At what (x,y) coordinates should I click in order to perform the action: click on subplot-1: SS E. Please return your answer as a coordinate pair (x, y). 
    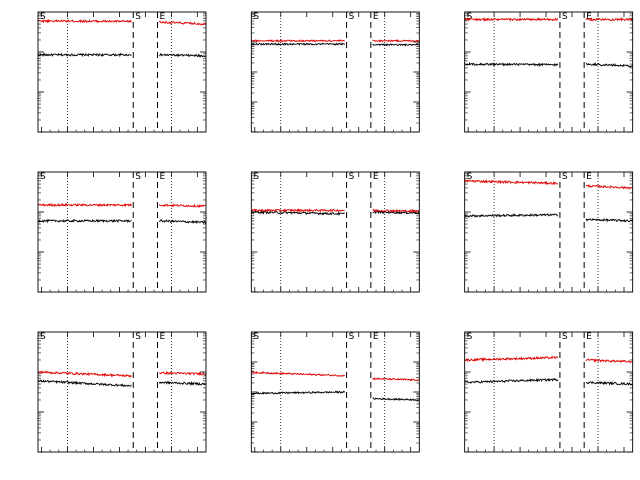
    Looking at the image, I should click on (122, 72).